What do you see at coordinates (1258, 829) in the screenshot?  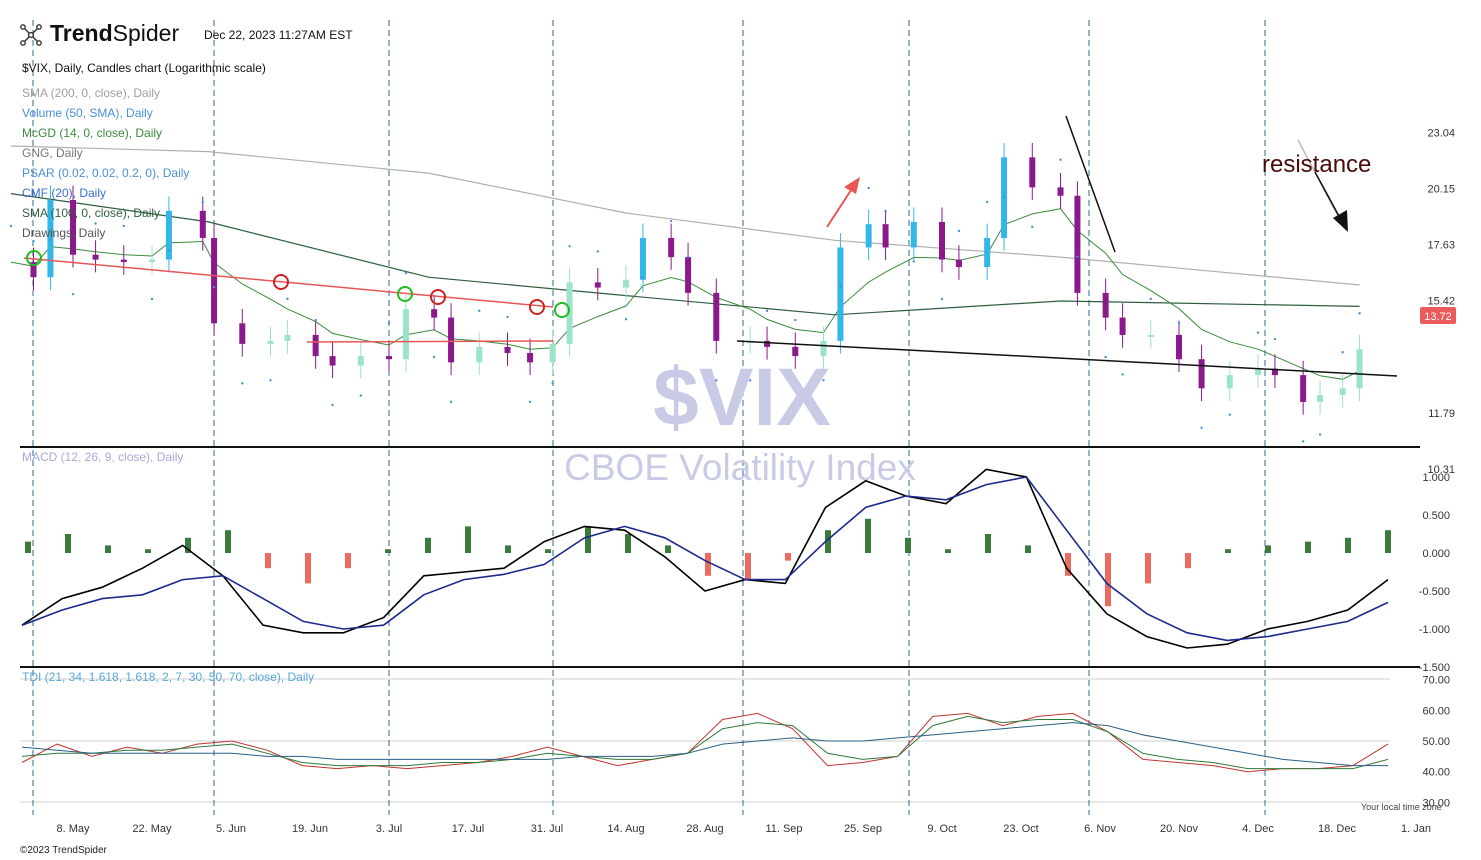 I see `date-axis-tick: 4. Dec` at bounding box center [1258, 829].